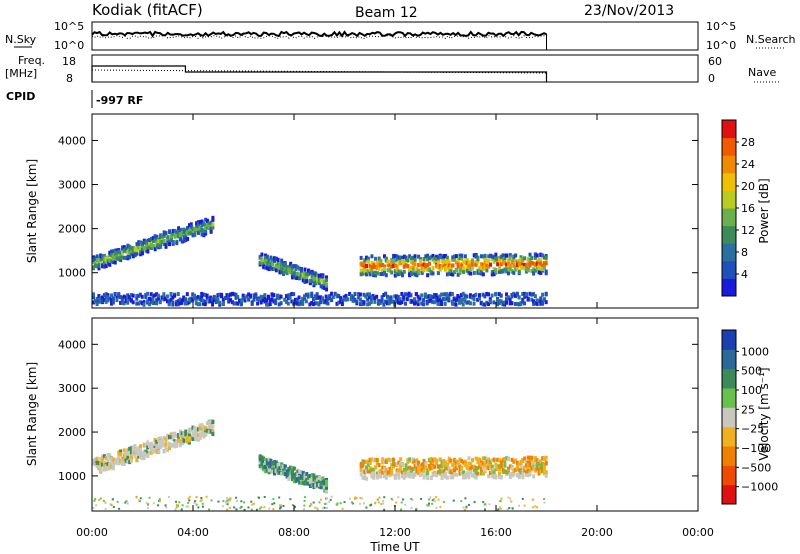 The width and height of the screenshot is (800, 554). Describe the element at coordinates (759, 487) in the screenshot. I see `velocity-colorbar-tick-label: −1000` at that location.